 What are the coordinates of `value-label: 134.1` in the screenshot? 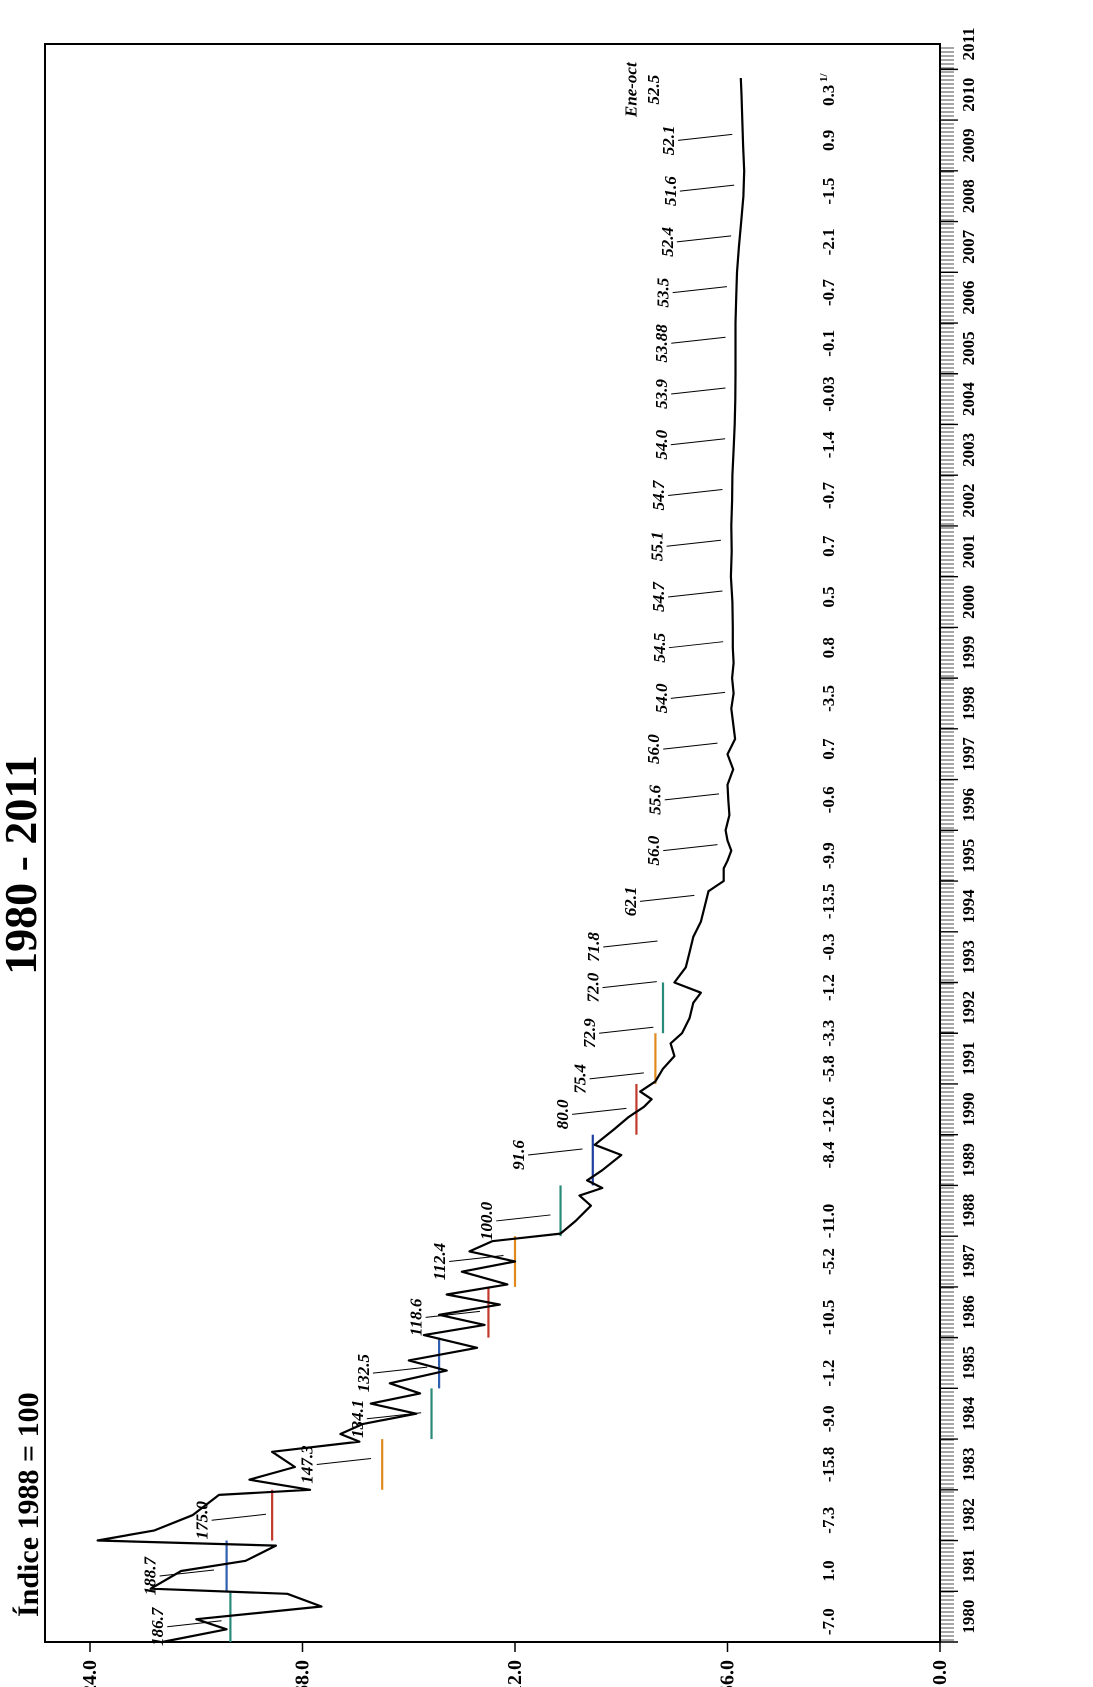 It's located at (357, 1419).